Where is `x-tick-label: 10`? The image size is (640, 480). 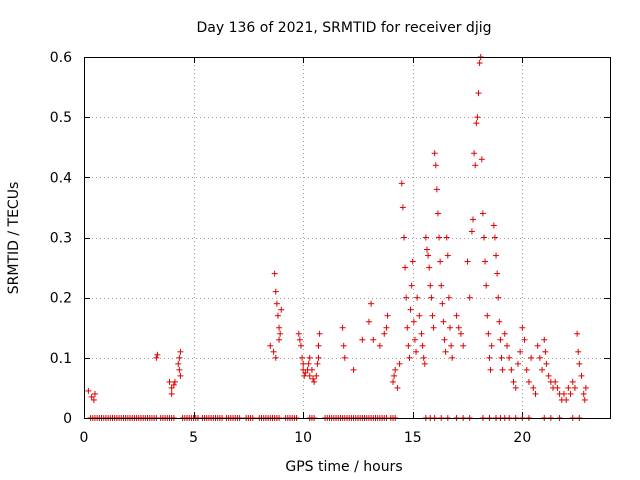
x-tick-label: 10 is located at coordinates (303, 438).